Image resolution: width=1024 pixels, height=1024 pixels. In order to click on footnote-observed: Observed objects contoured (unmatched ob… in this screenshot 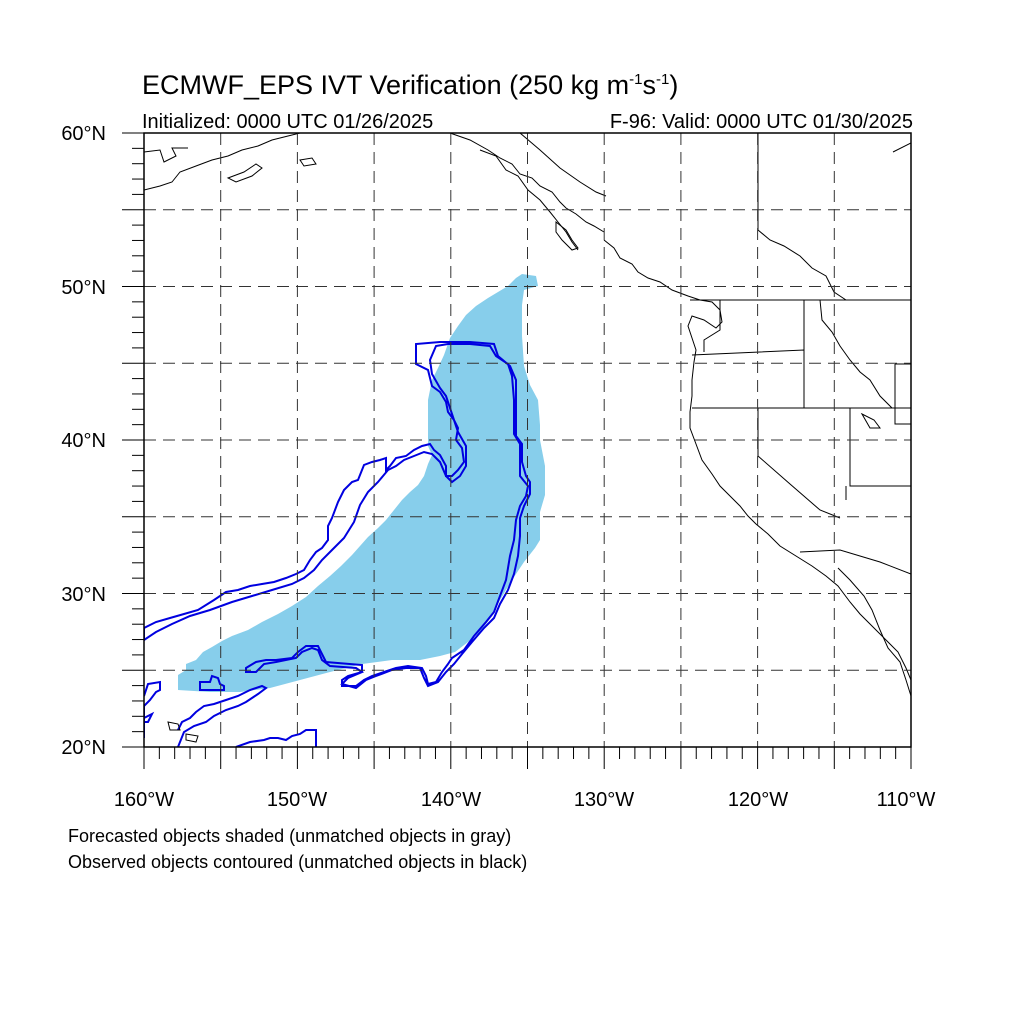, I will do `click(298, 862)`.